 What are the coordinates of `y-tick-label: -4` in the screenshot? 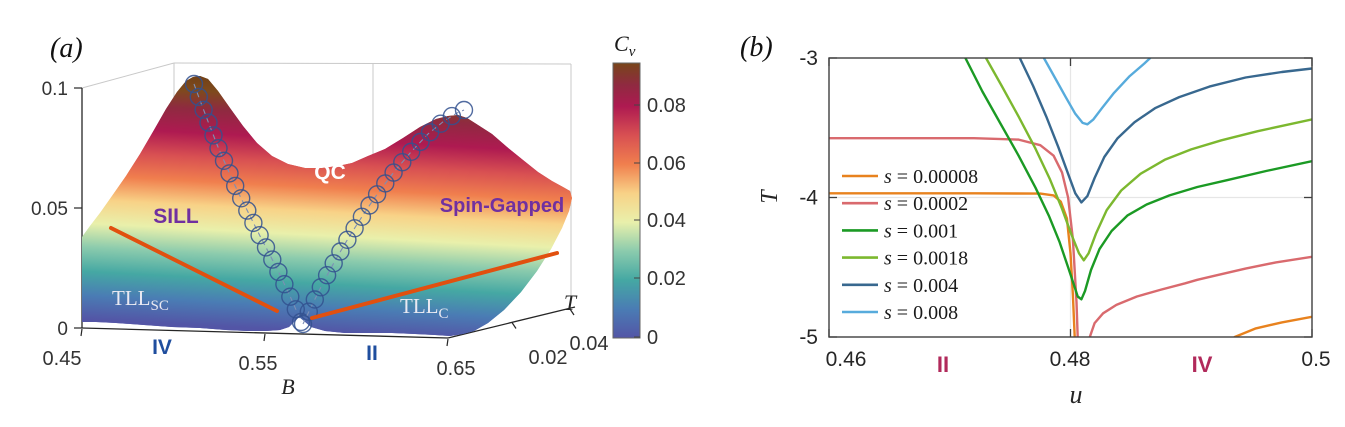 It's located at (808, 198).